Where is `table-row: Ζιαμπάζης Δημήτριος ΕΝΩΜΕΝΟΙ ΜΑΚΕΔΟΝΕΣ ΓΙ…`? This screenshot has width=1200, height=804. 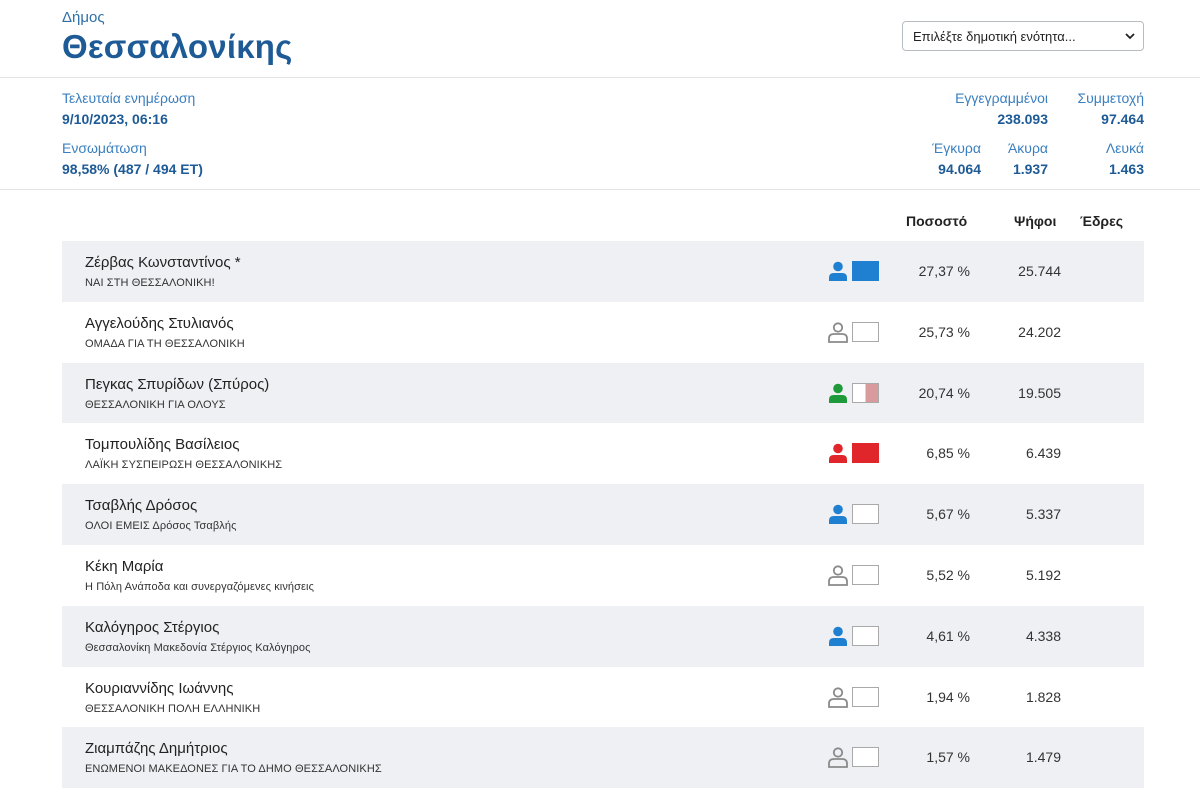 table-row: Ζιαμπάζης Δημήτριος ΕΝΩΜΕΝΟΙ ΜΑΚΕΔΟΝΕΣ ΓΙ… is located at coordinates (603, 758).